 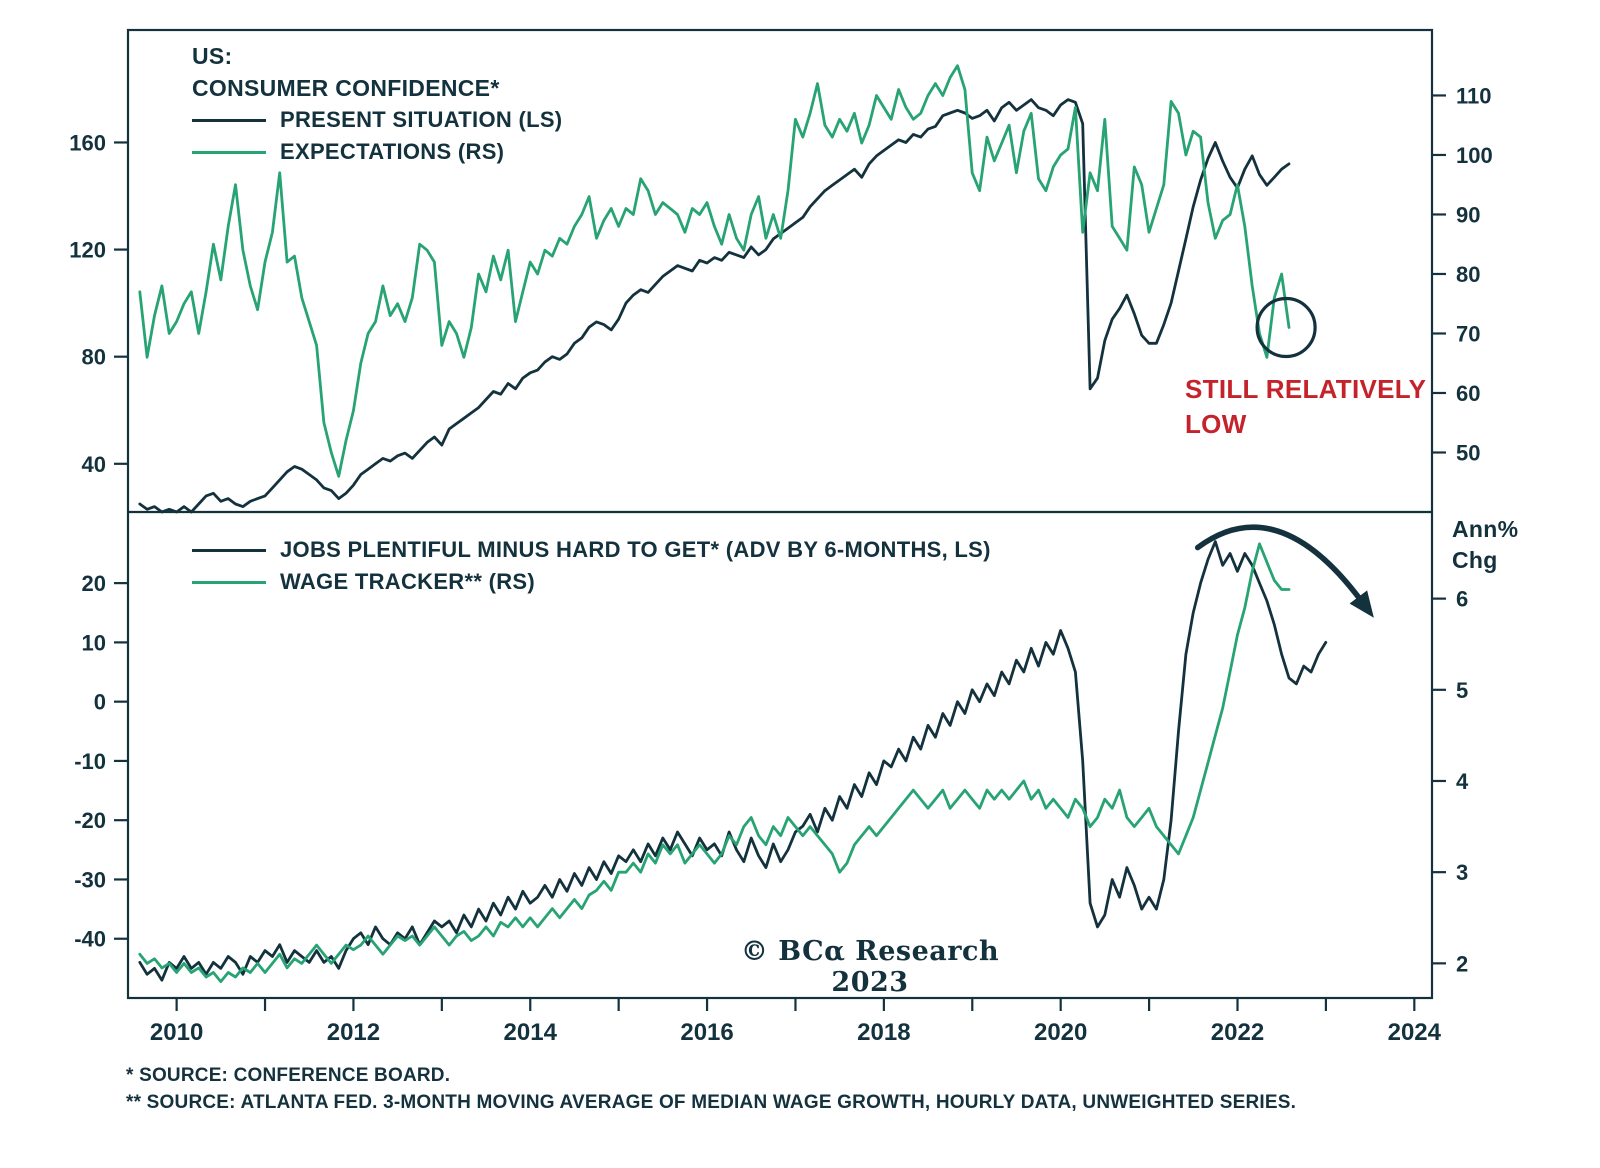 What do you see at coordinates (87, 250) in the screenshot?
I see `left-axis-tick-label: 120` at bounding box center [87, 250].